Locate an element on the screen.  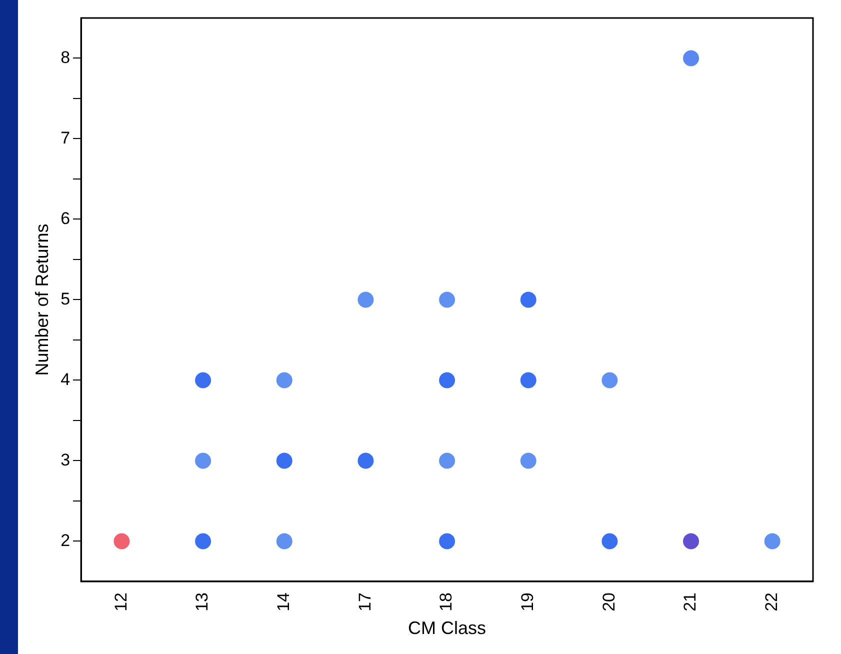
x-tick-label: 20 is located at coordinates (608, 602).